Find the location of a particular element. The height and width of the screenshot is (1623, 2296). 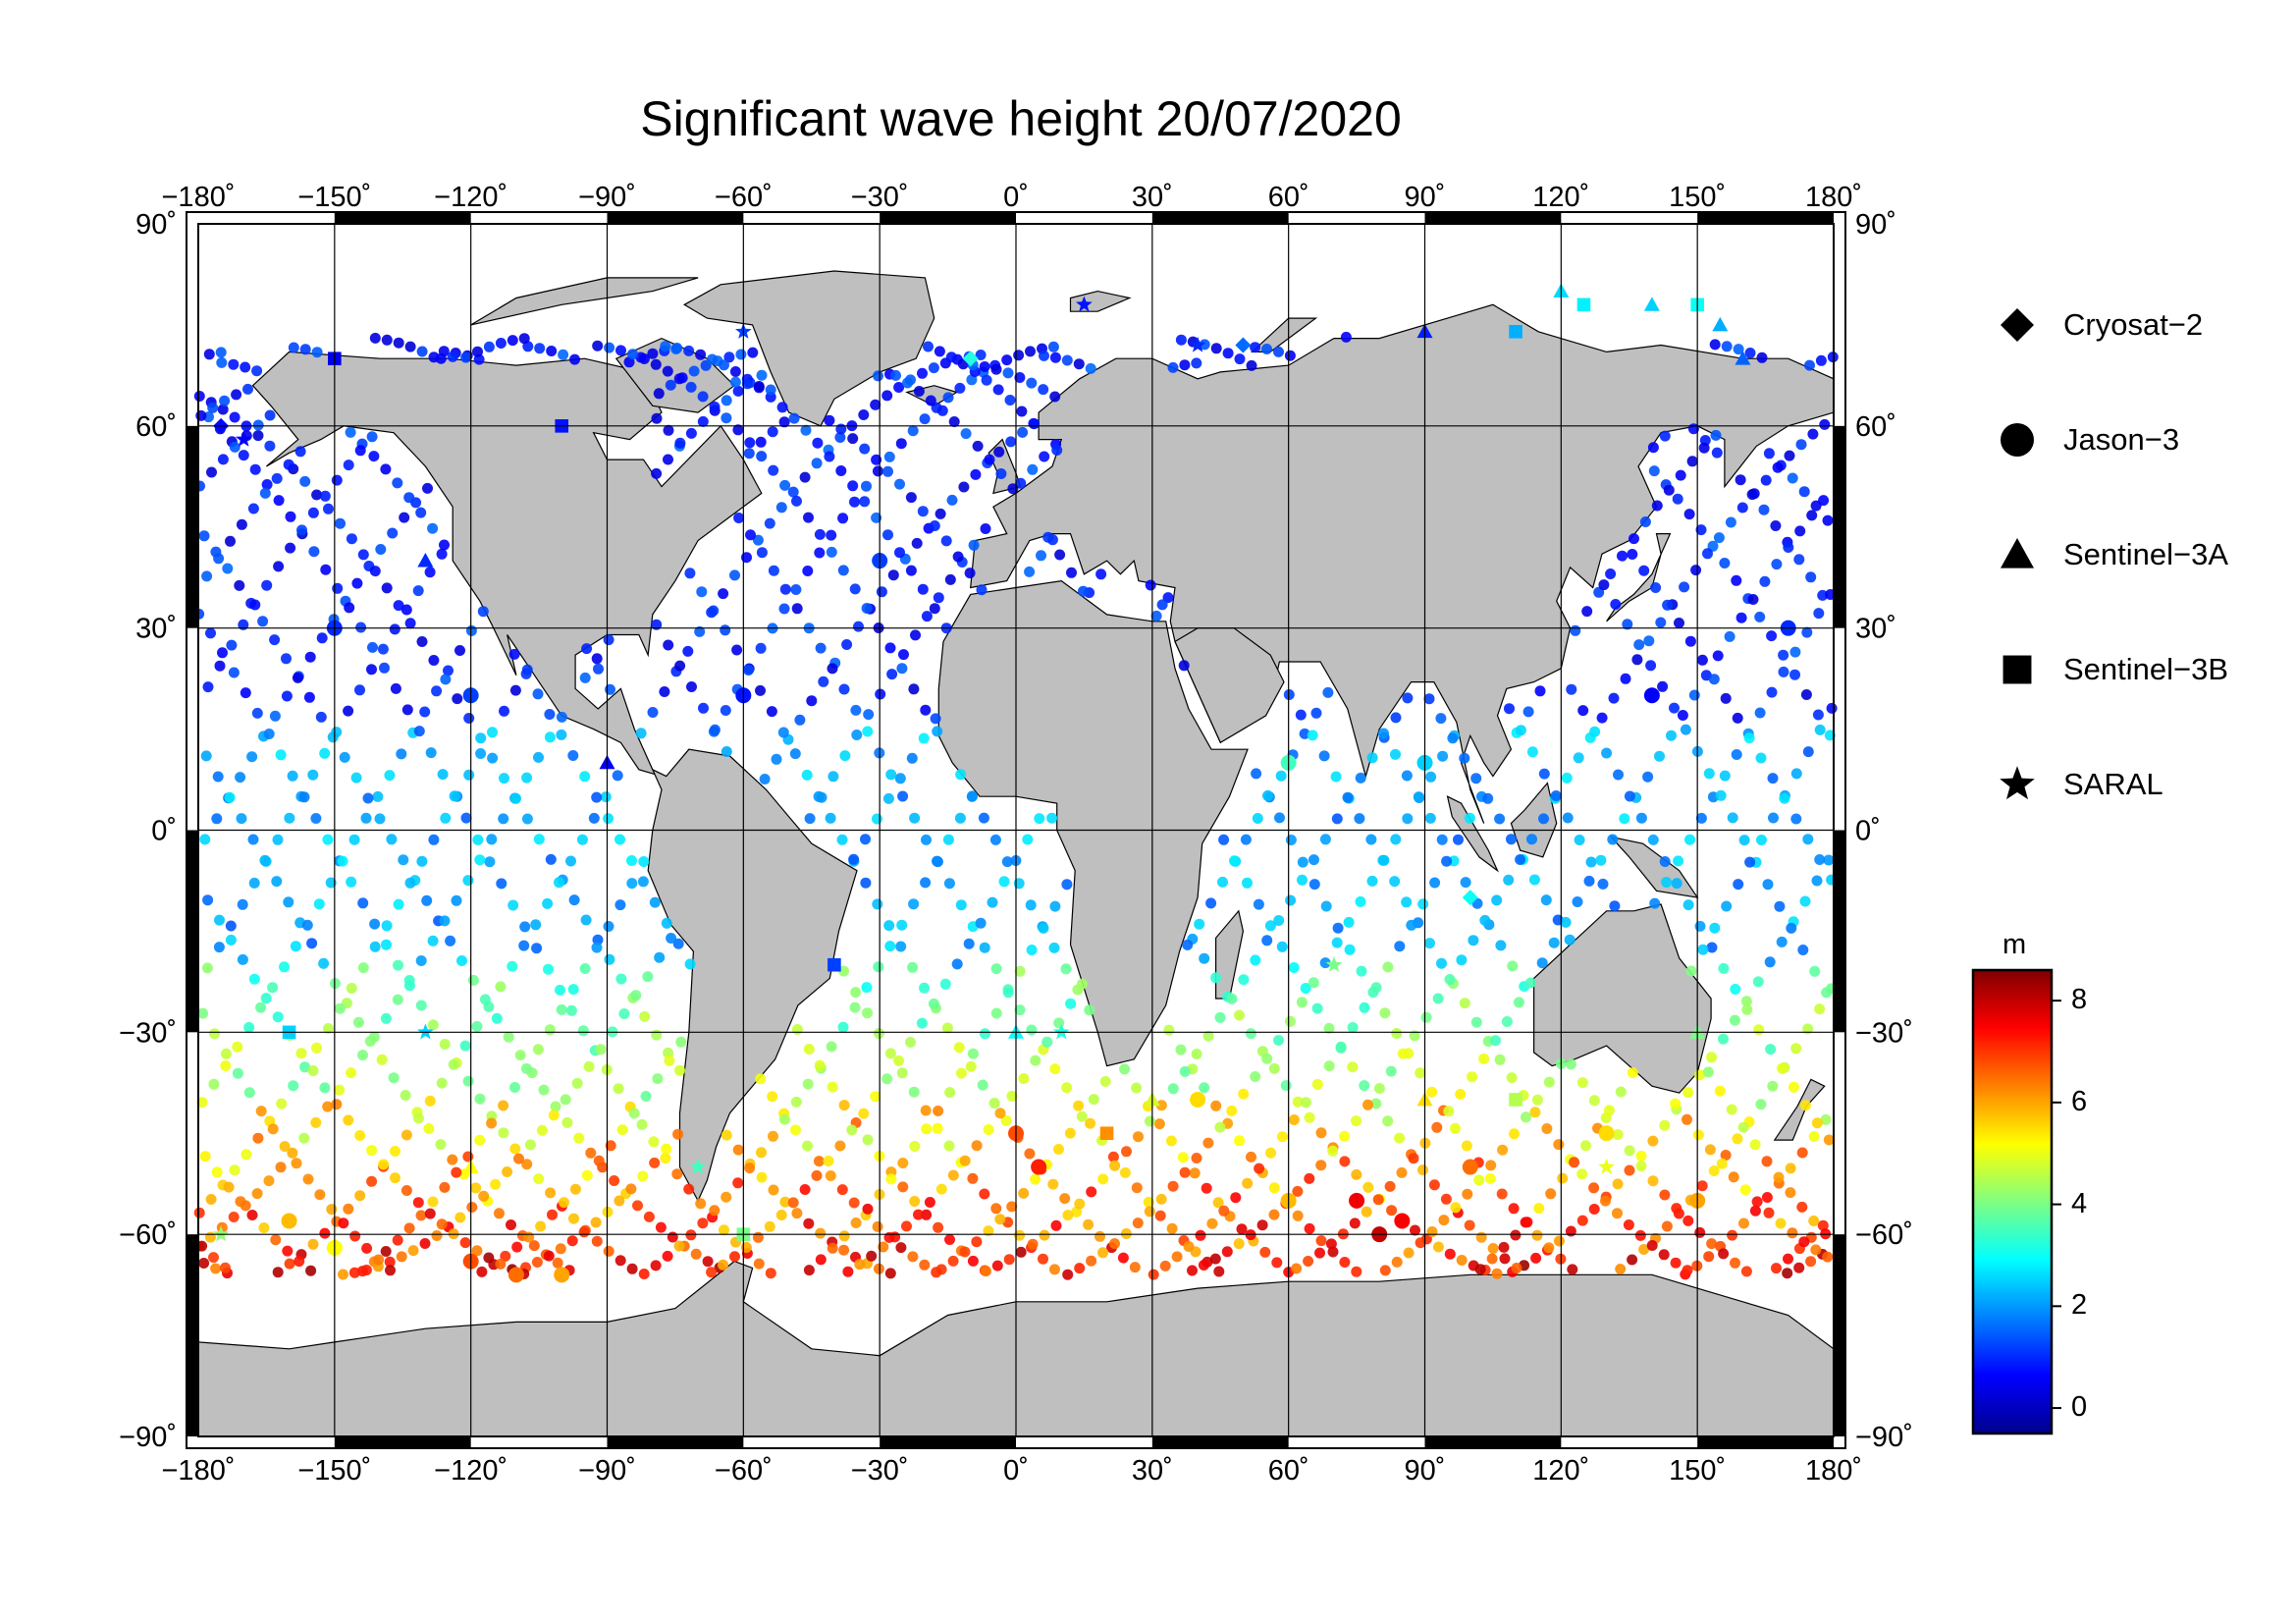

lat-tick-label-right: 30˚ is located at coordinates (1875, 629).